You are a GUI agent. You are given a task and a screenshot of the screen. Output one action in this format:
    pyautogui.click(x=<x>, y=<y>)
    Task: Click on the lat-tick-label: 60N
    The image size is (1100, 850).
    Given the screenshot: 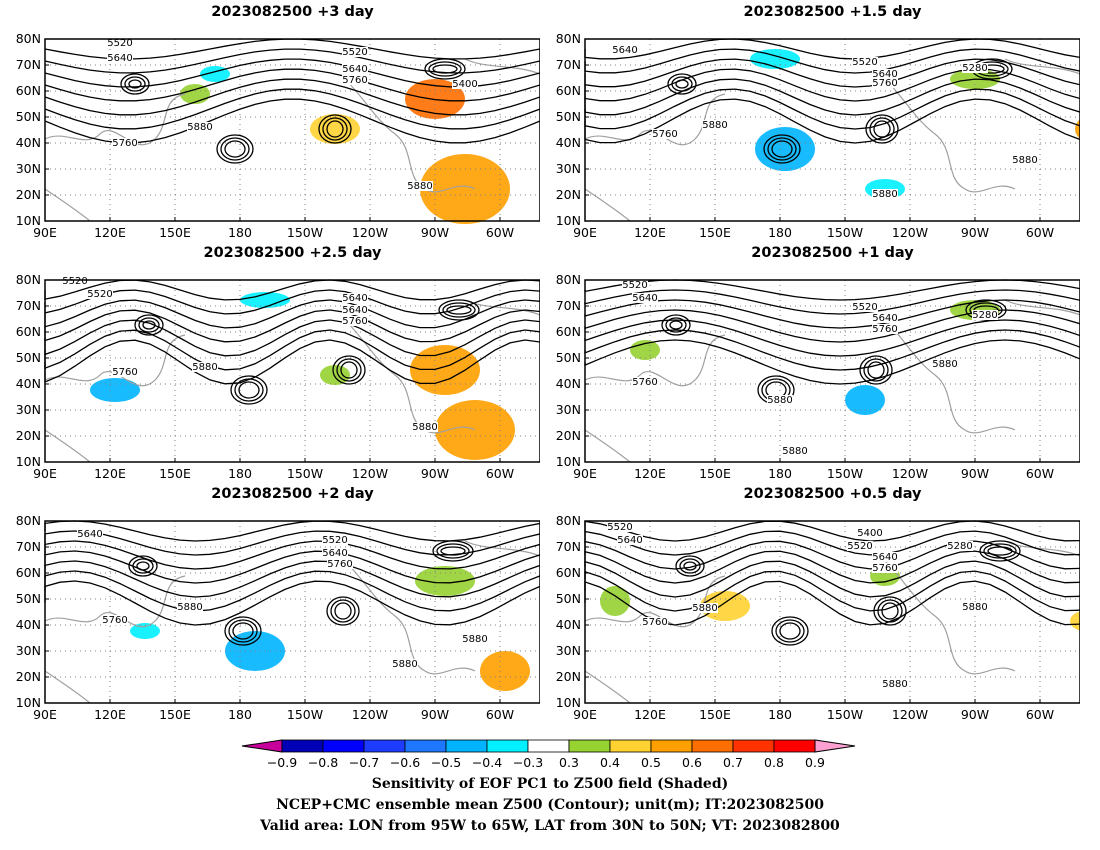 What is the action you would take?
    pyautogui.click(x=568, y=90)
    